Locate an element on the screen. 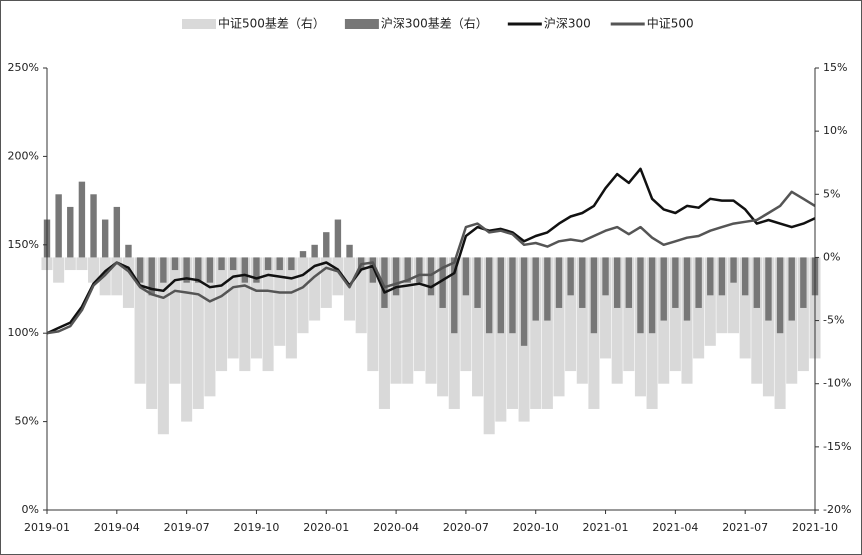  y2-tick-label: 10% is located at coordinates (835, 130).